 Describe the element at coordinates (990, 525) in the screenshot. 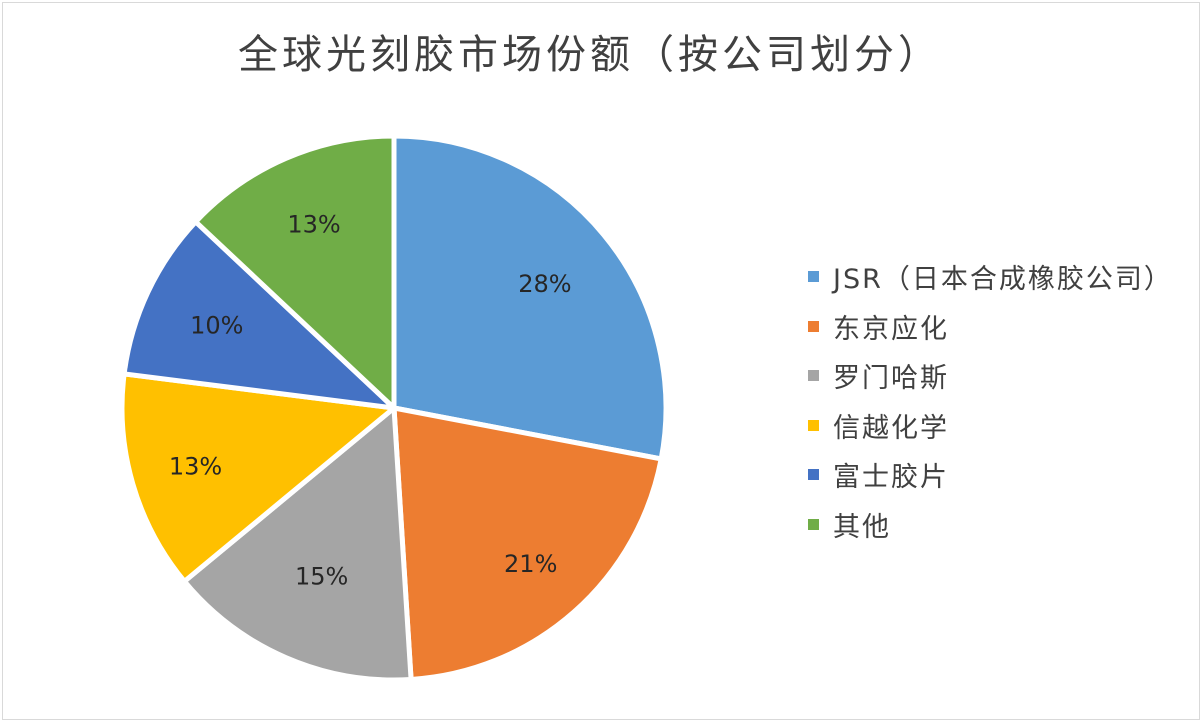

I see `legend-item-others: 其他` at that location.